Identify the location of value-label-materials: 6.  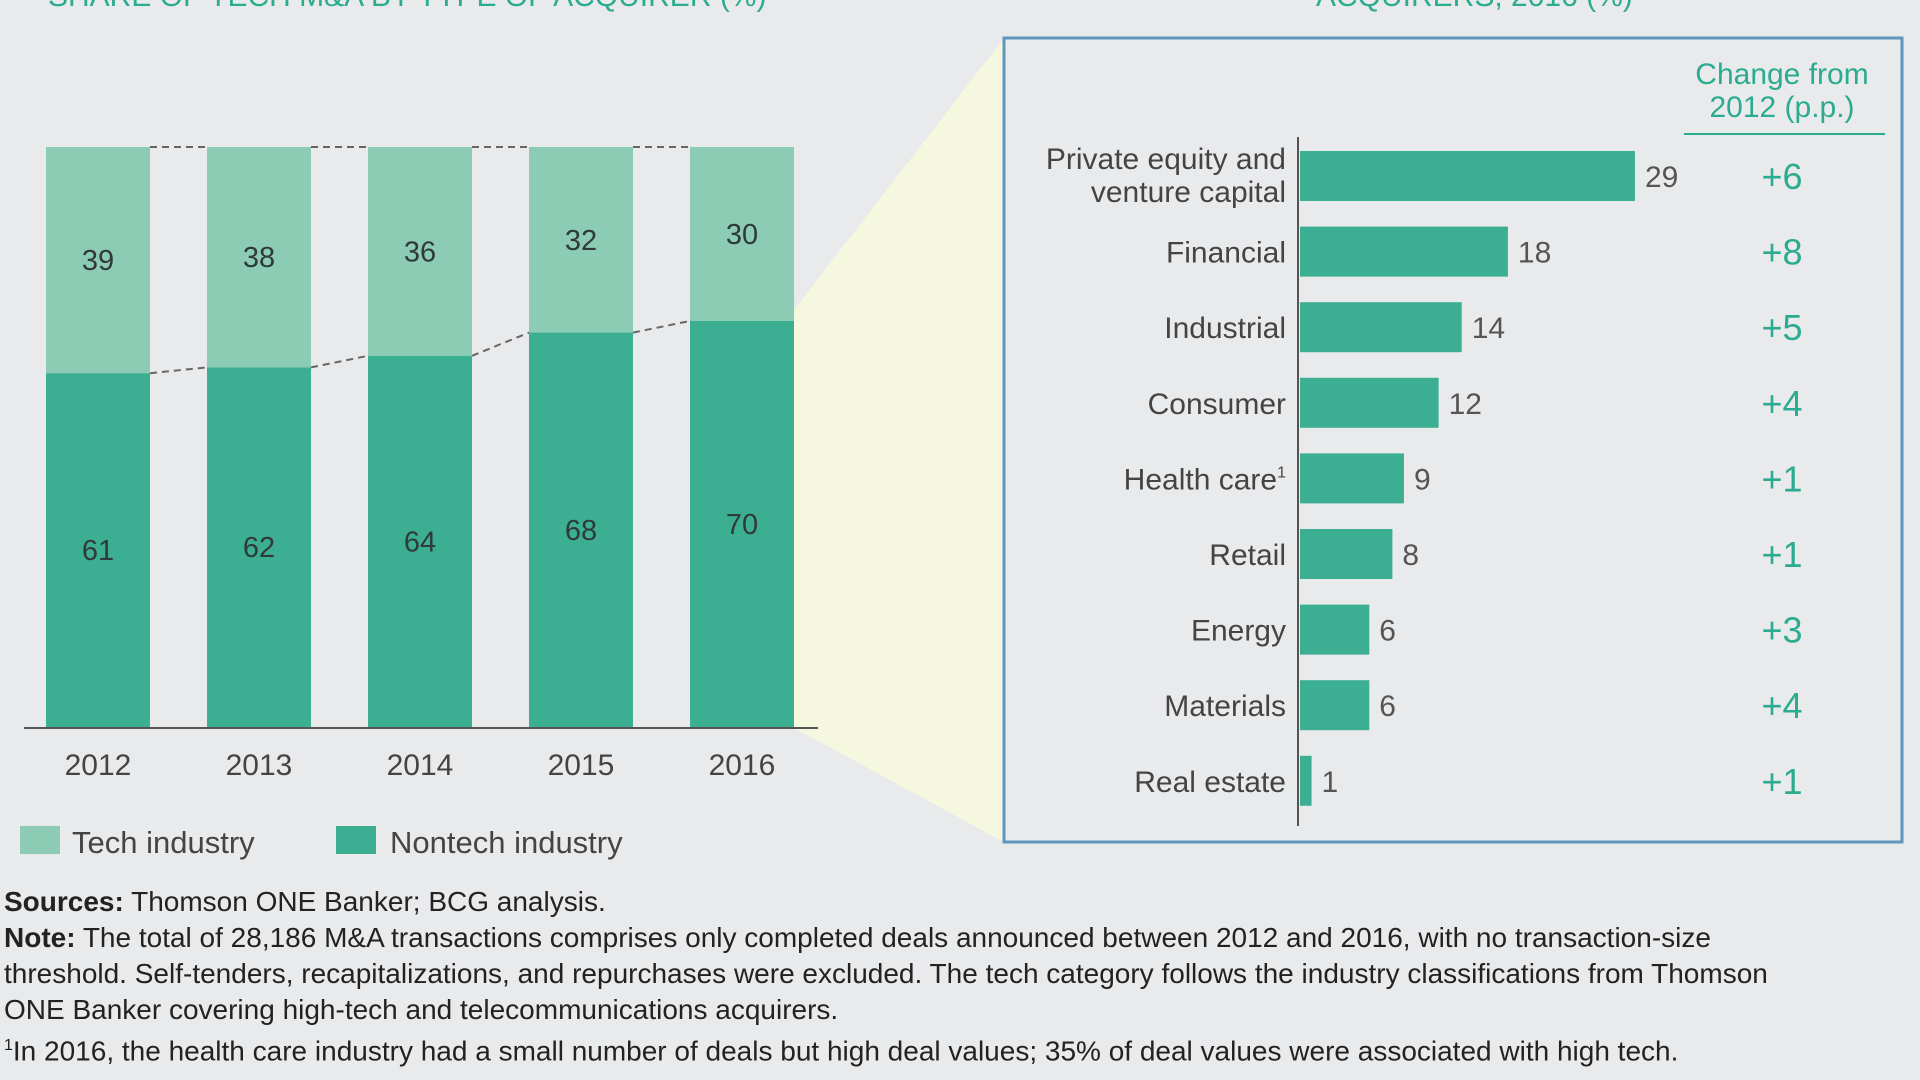
(1387, 706).